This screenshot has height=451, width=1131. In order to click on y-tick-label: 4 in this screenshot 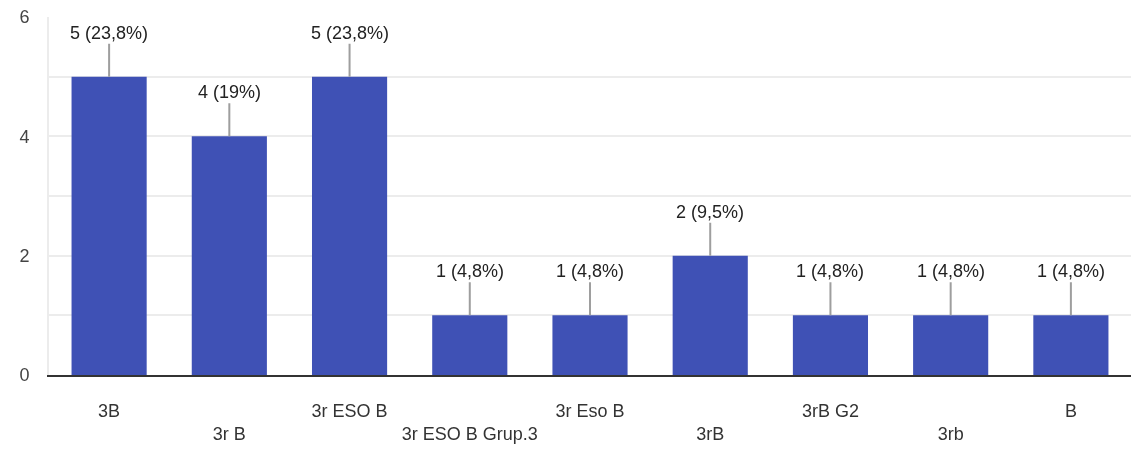, I will do `click(24, 136)`.